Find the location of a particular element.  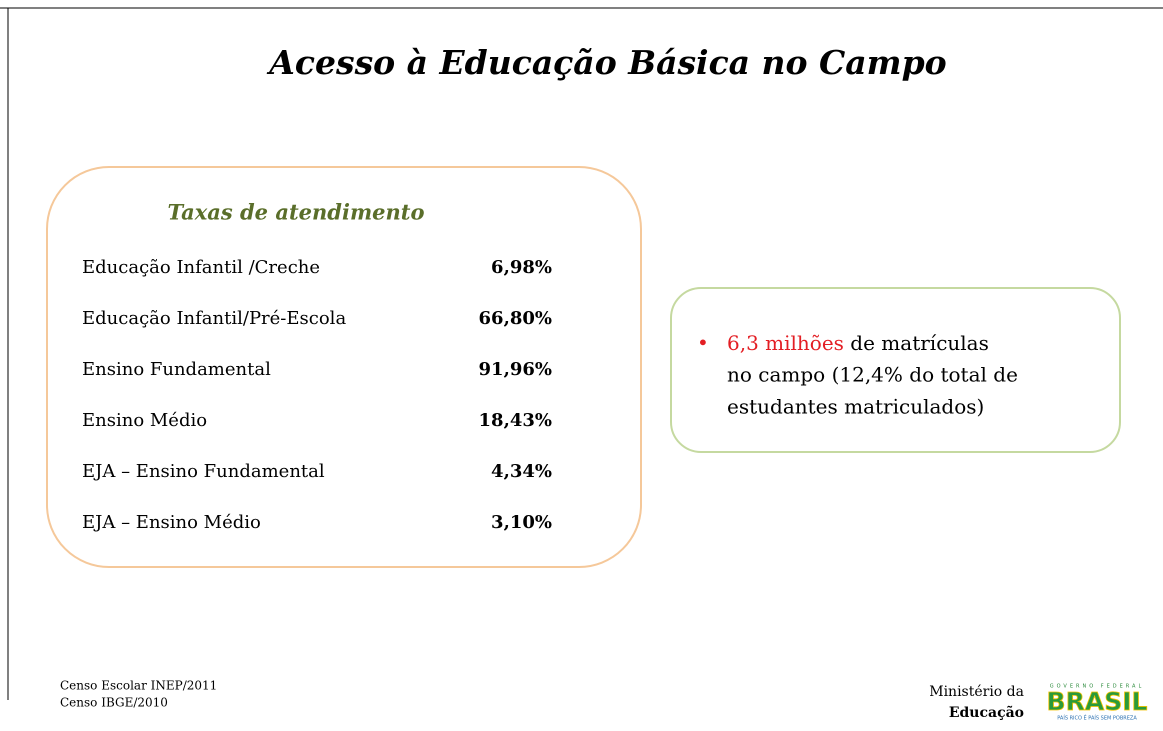

row-label: Educação Infantil /Creche is located at coordinates (201, 267).